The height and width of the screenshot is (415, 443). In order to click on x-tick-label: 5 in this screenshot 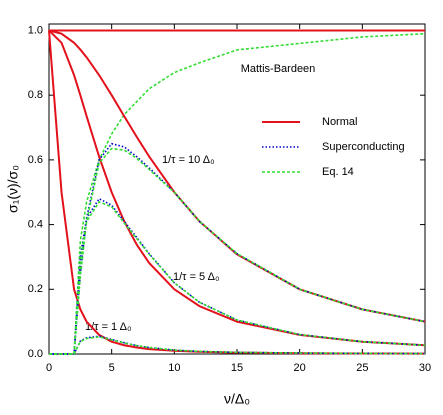, I will do `click(112, 368)`.